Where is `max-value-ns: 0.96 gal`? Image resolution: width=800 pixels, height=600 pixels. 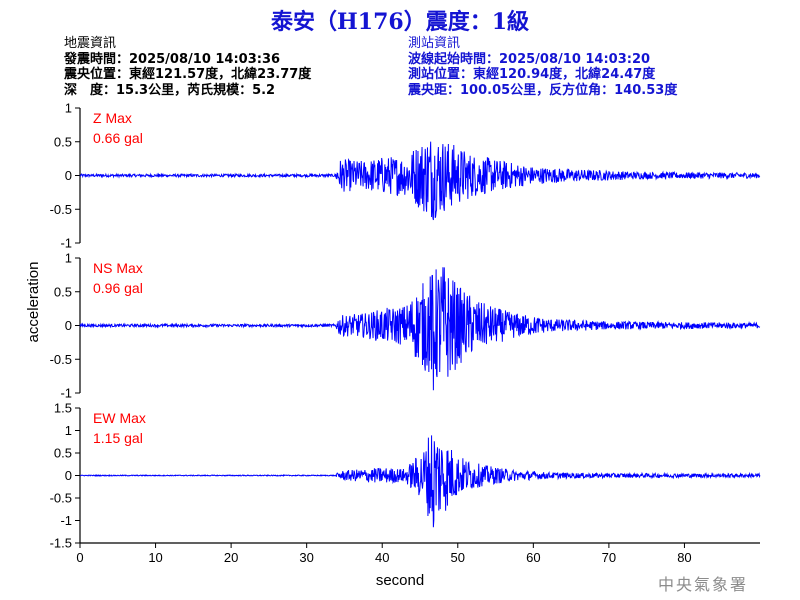 max-value-ns: 0.96 gal is located at coordinates (118, 288).